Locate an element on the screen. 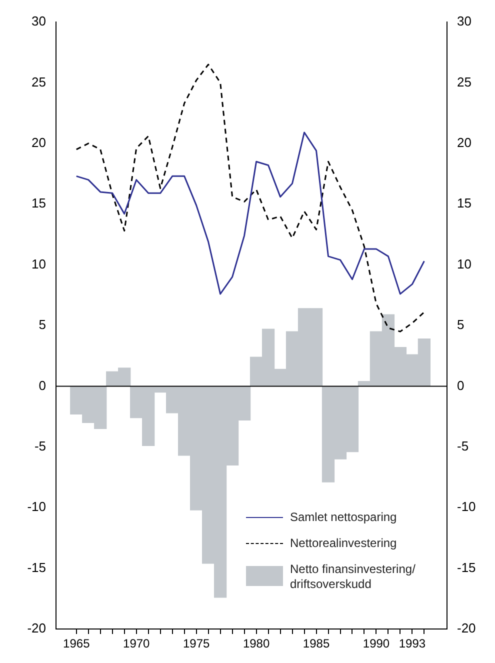 The height and width of the screenshot is (663, 495). y2-tick-label: 10 is located at coordinates (464, 264).